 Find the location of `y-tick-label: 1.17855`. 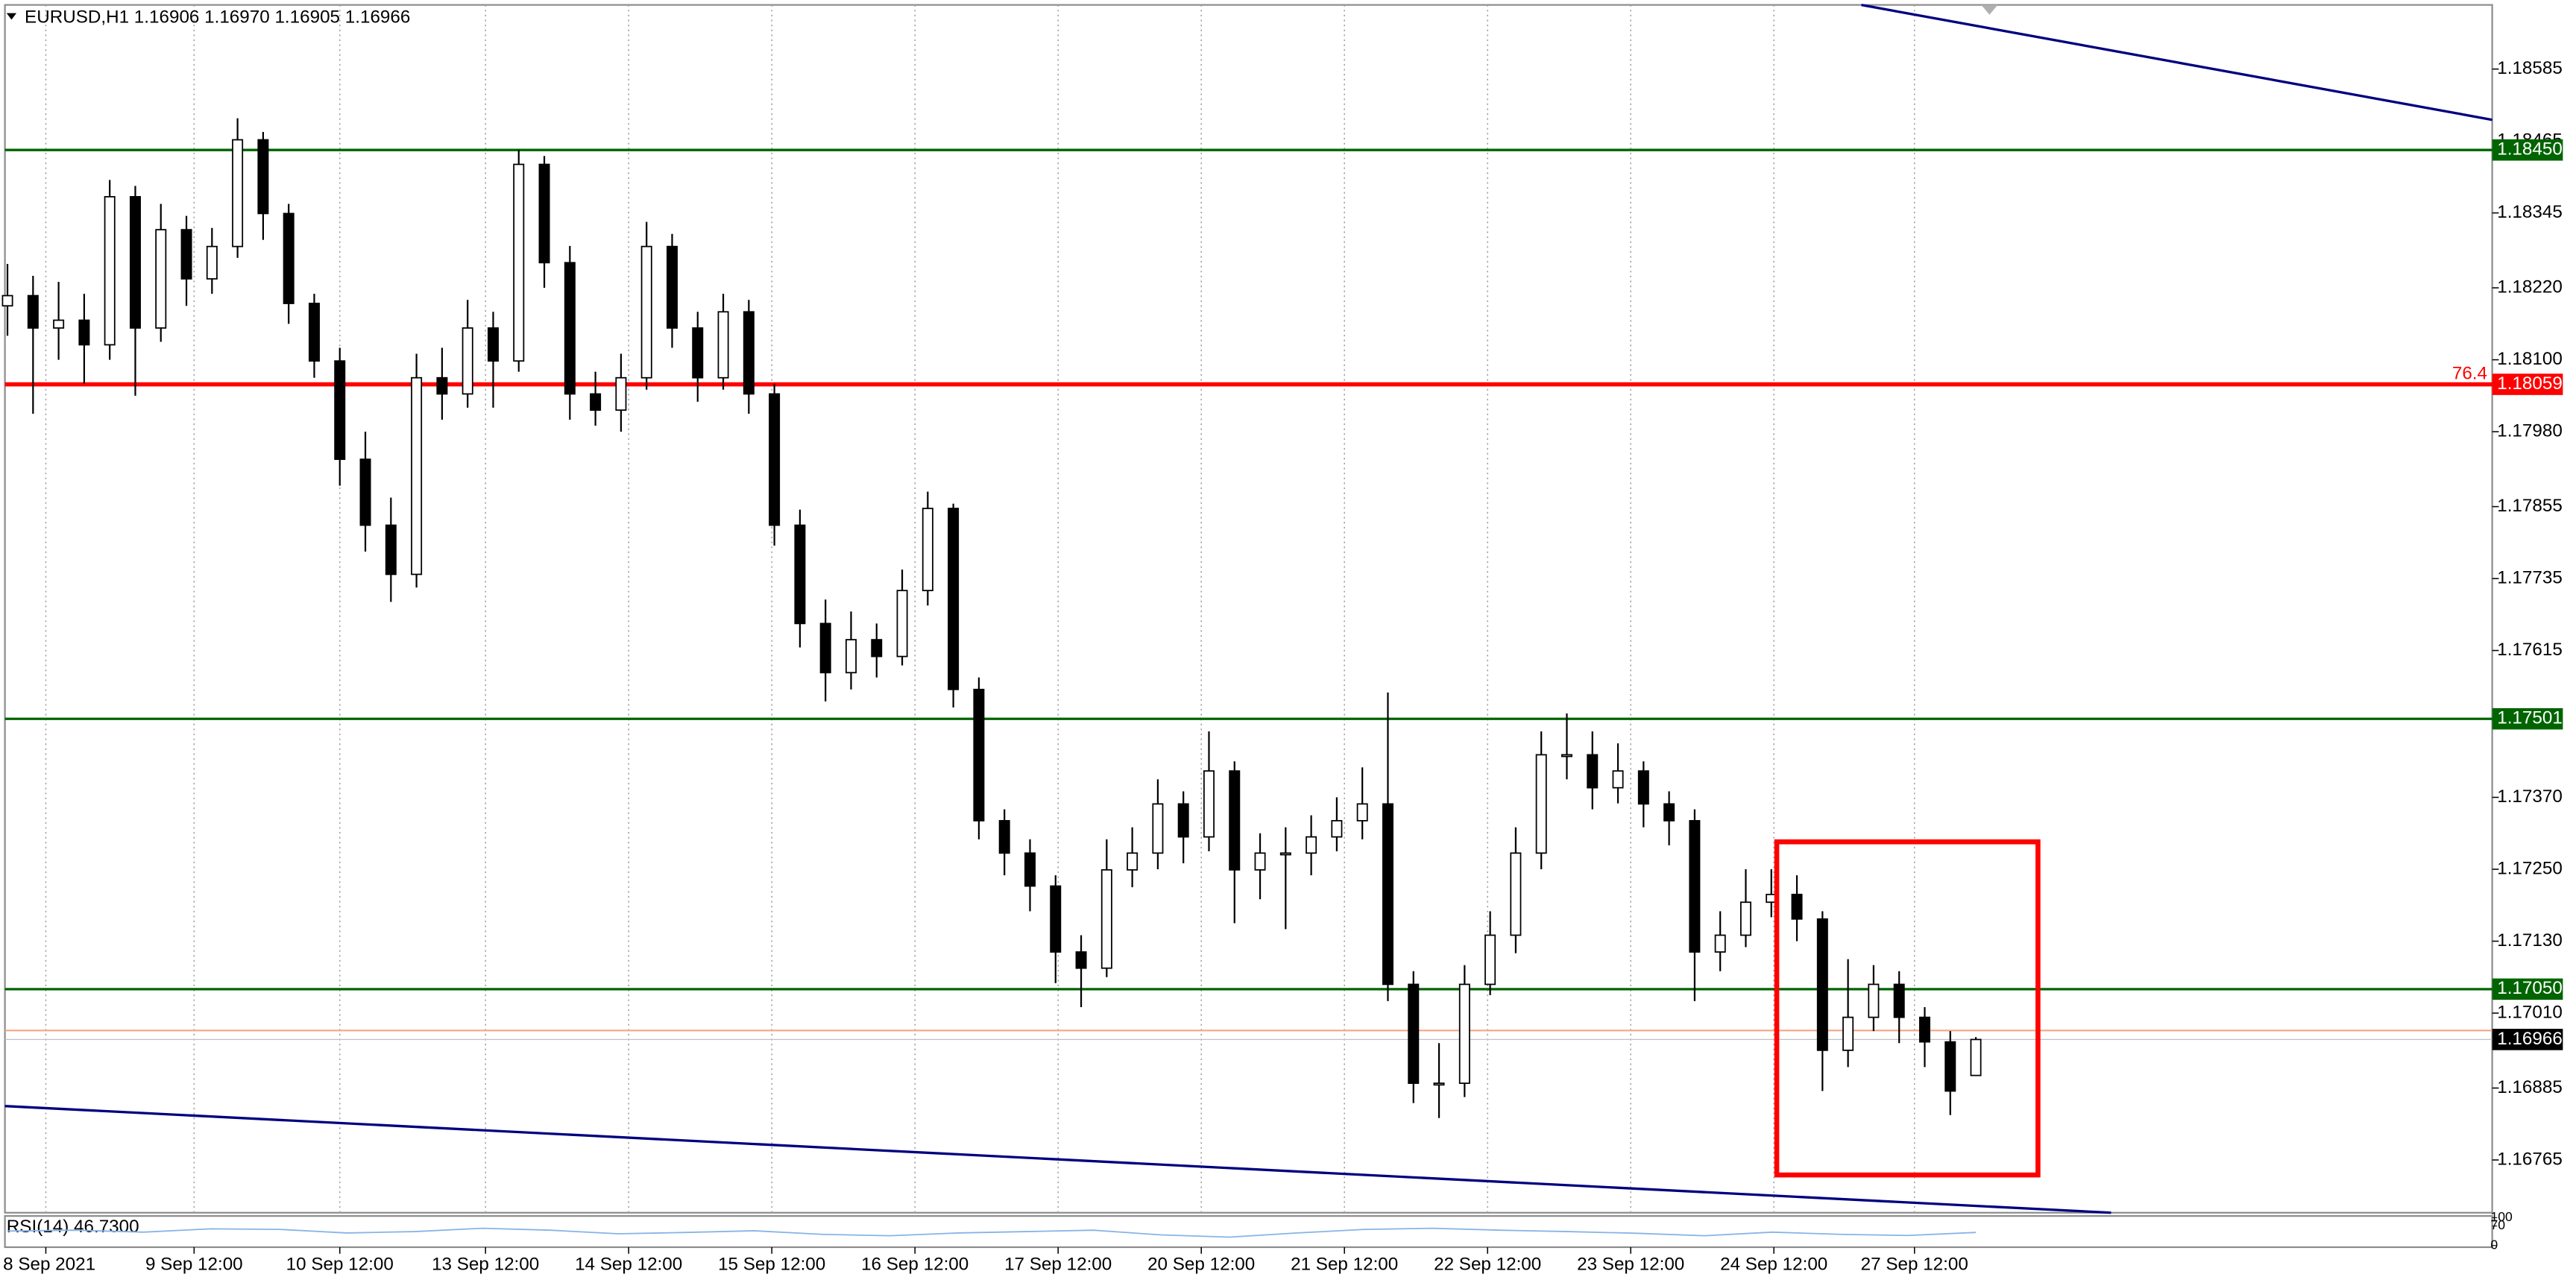

y-tick-label: 1.17855 is located at coordinates (2530, 506).